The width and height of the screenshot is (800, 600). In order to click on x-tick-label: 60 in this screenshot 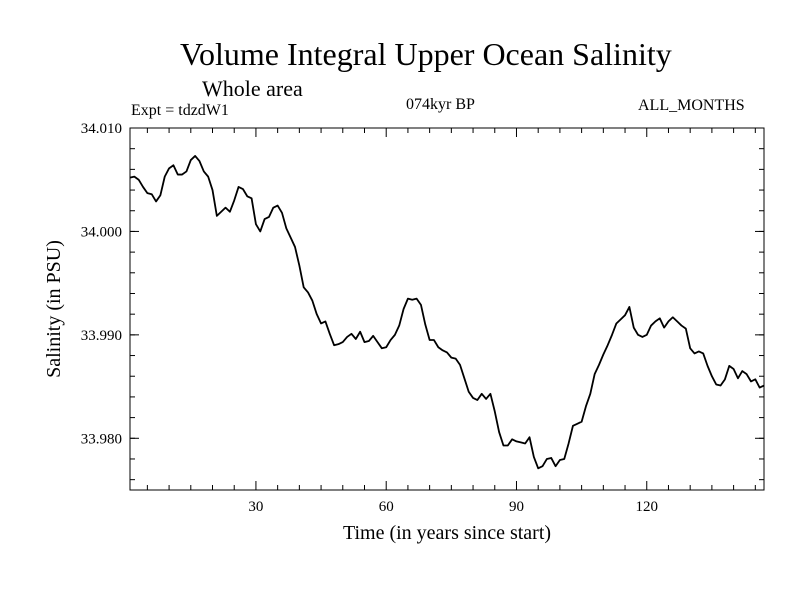, I will do `click(386, 507)`.